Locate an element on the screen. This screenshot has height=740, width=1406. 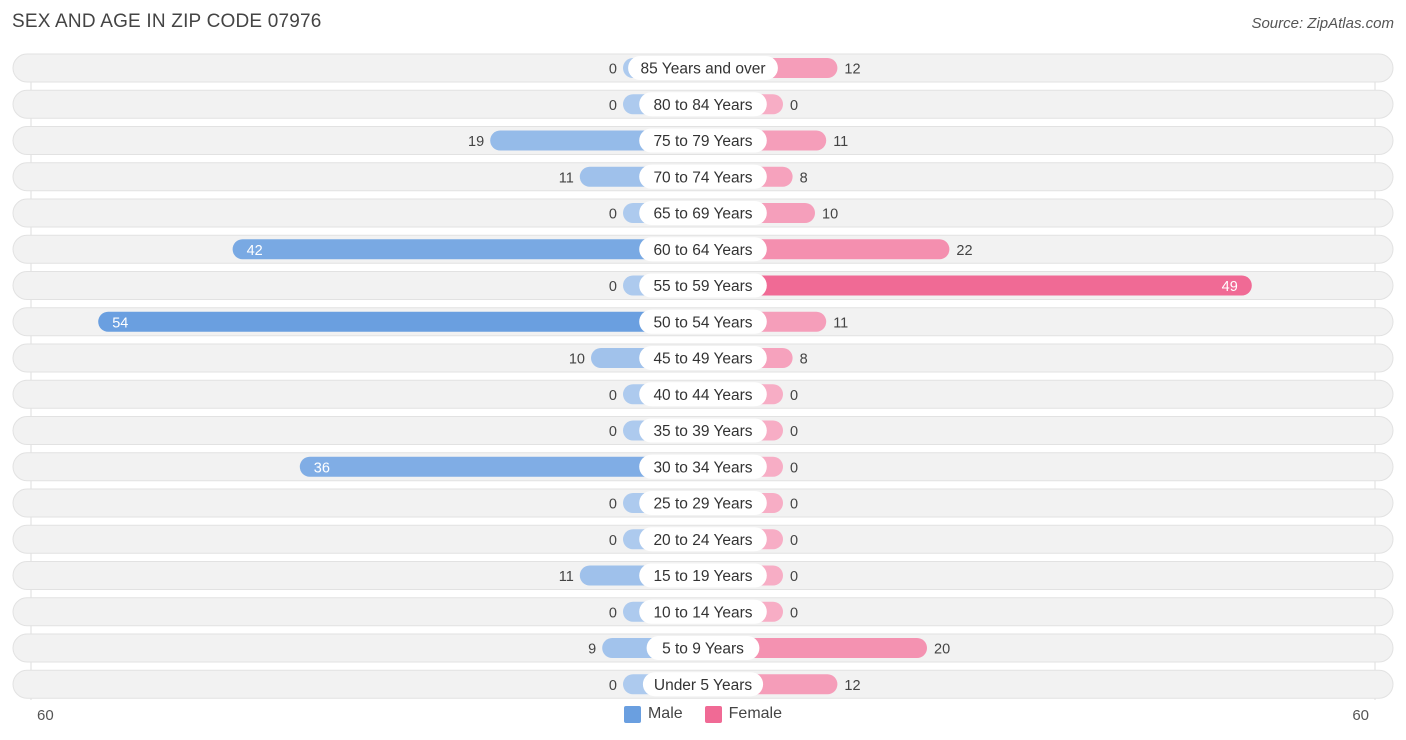
chart-row: 10 to 14 Years 0 0 is located at coordinates (703, 612).